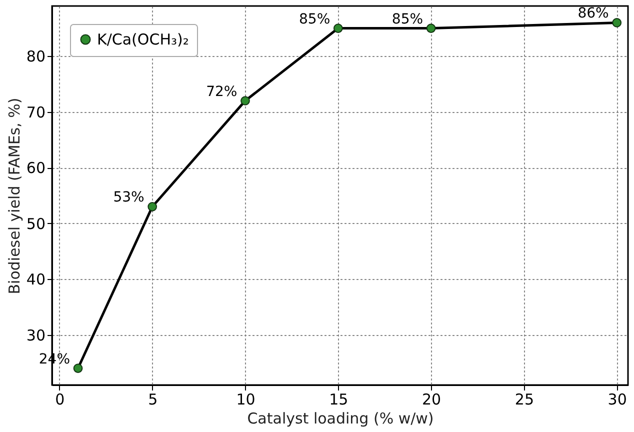 This screenshot has height=432, width=634. I want to click on x-tick-label: 5, so click(153, 399).